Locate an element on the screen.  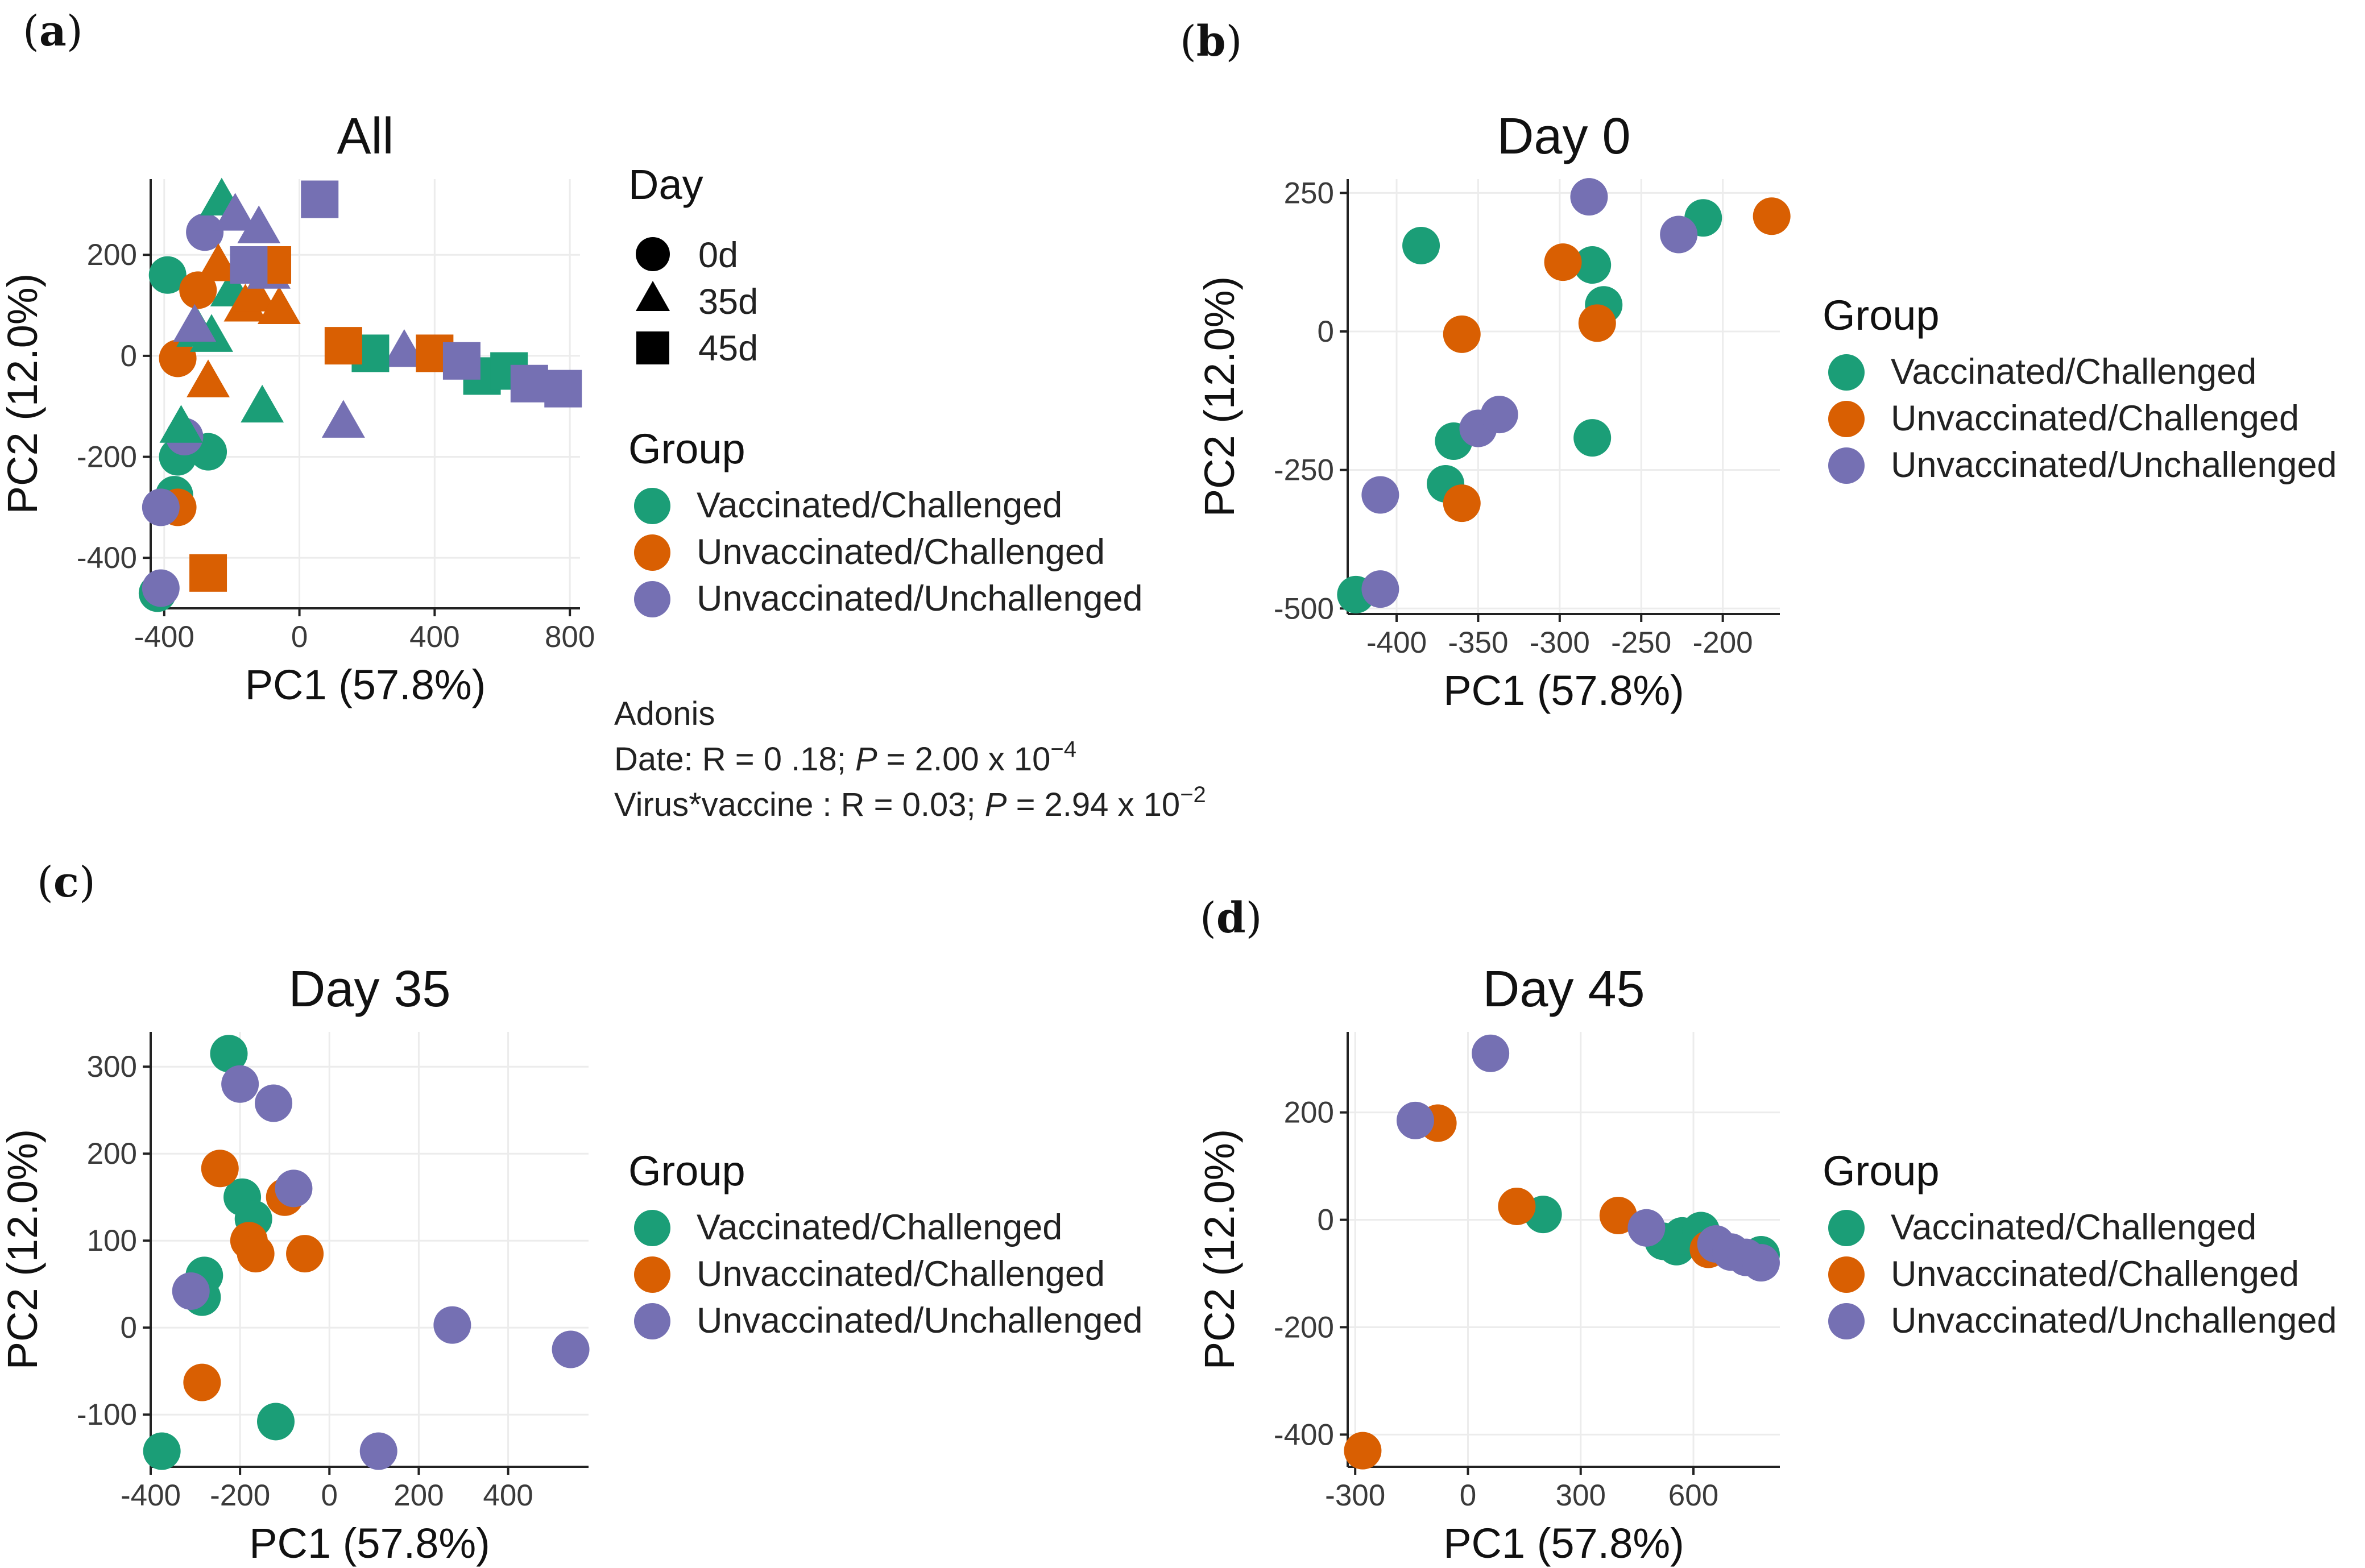
chart-title: Day 35 is located at coordinates (369, 989).